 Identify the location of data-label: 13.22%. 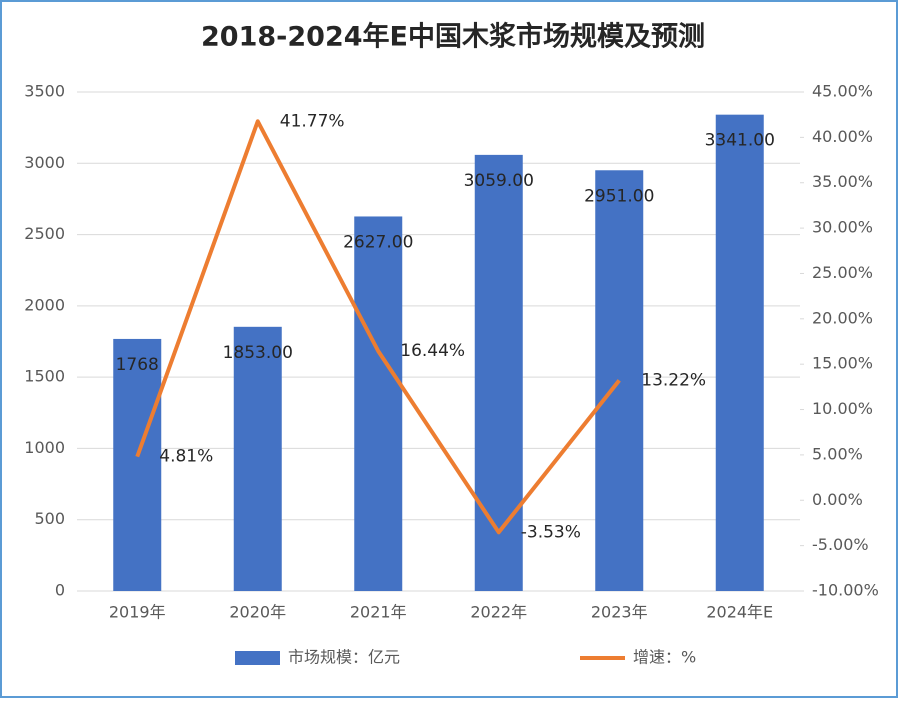
(673, 380).